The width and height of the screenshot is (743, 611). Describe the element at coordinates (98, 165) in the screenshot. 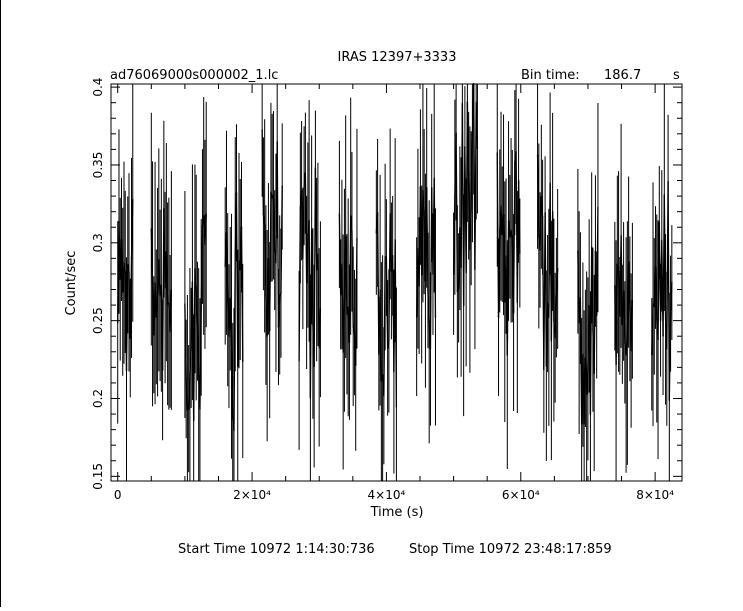

I see `y-tick-label-4: 0.35` at that location.